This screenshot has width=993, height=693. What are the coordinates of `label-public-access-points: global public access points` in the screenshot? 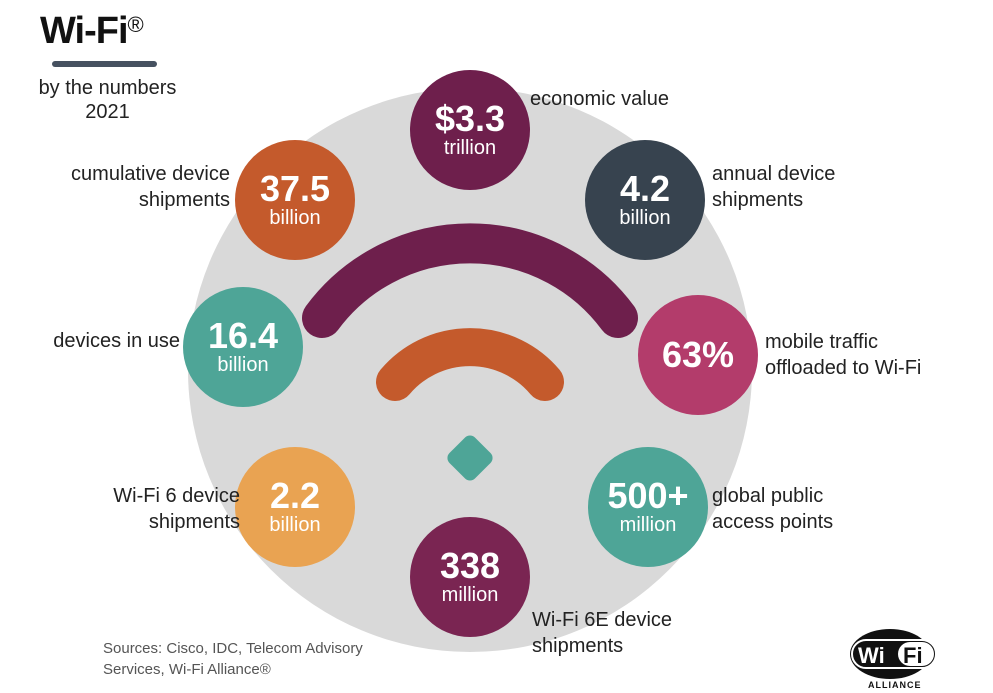 It's located at (773, 509).